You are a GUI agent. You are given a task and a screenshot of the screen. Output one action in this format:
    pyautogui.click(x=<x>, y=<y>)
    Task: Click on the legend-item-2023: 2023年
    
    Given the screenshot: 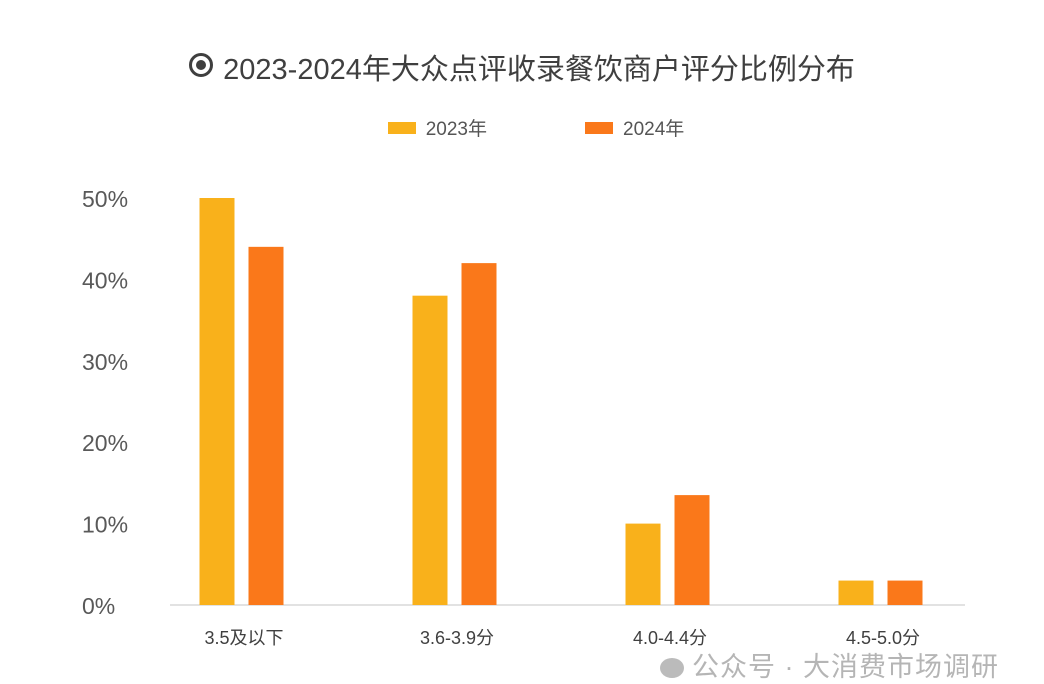 What is the action you would take?
    pyautogui.click(x=437, y=127)
    